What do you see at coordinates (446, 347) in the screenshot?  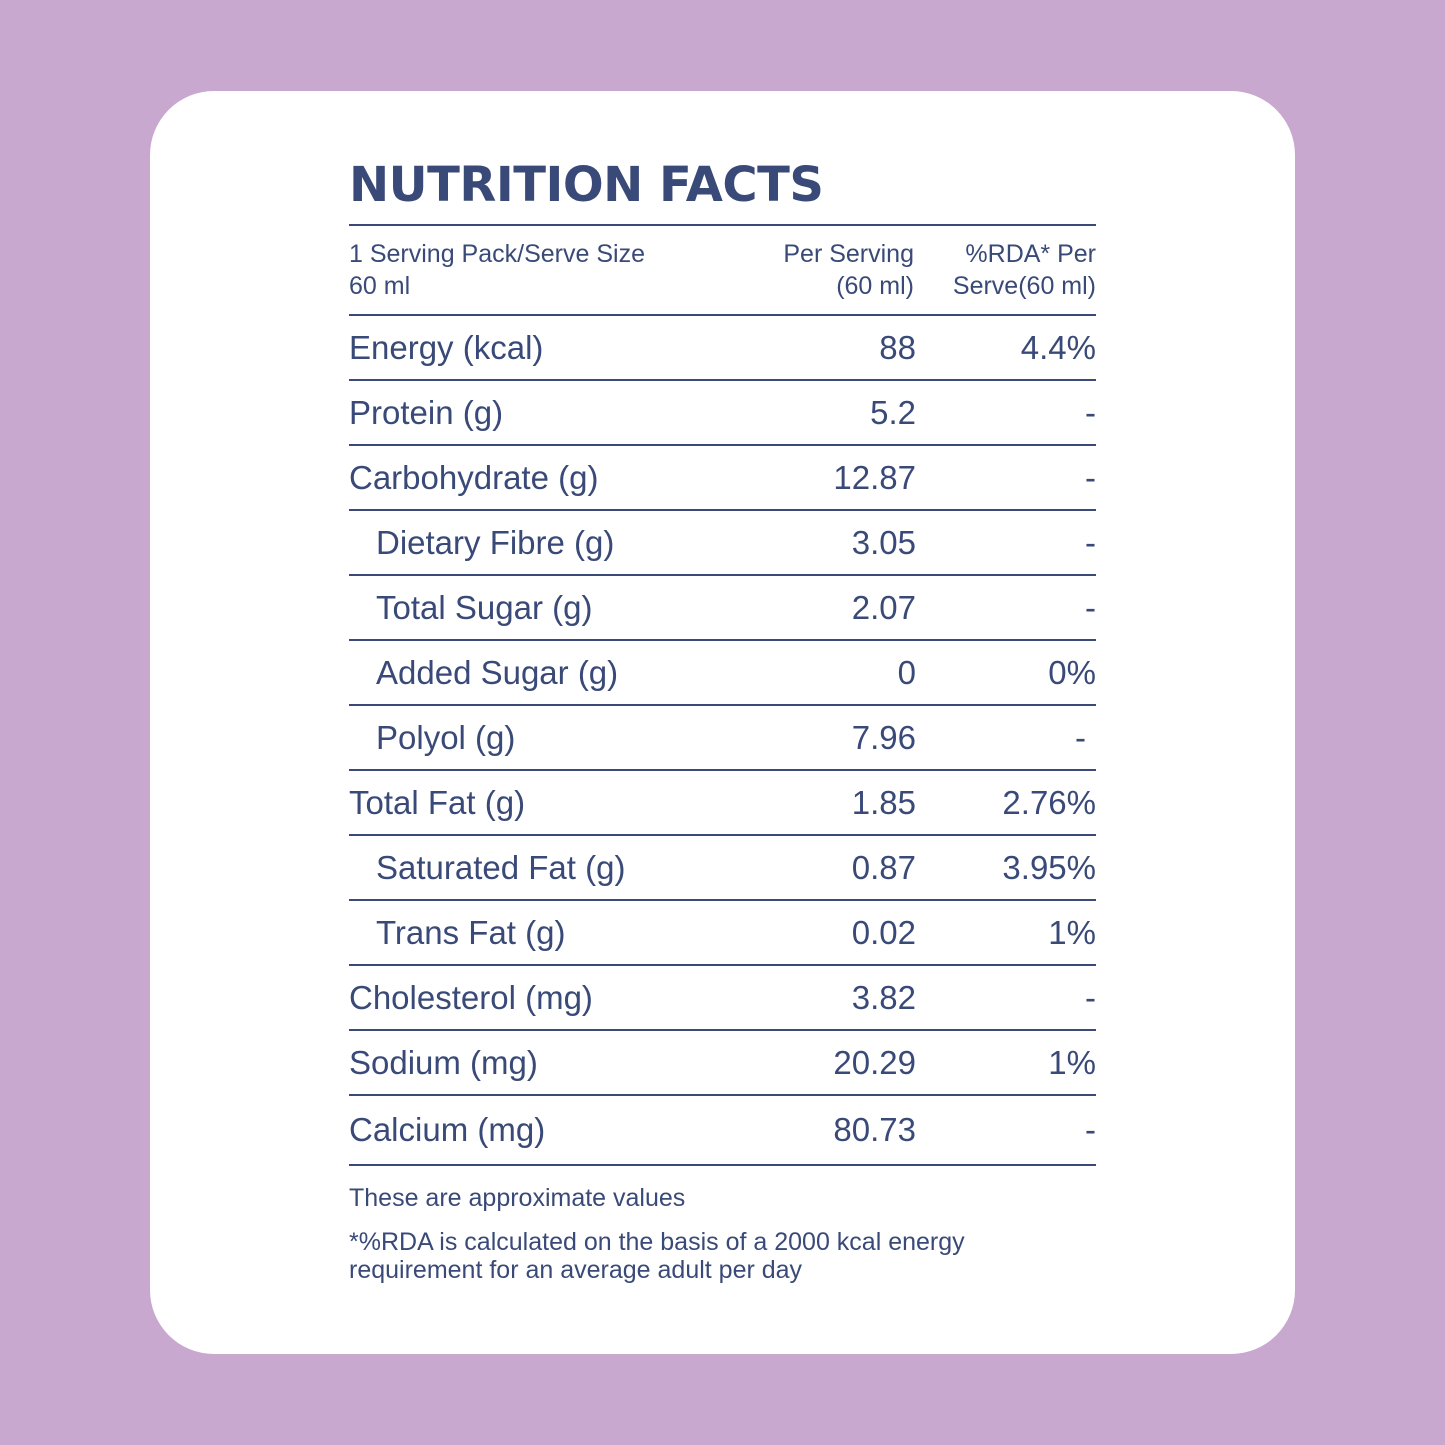 I see `nutrient-label: Energy (kcal)` at bounding box center [446, 347].